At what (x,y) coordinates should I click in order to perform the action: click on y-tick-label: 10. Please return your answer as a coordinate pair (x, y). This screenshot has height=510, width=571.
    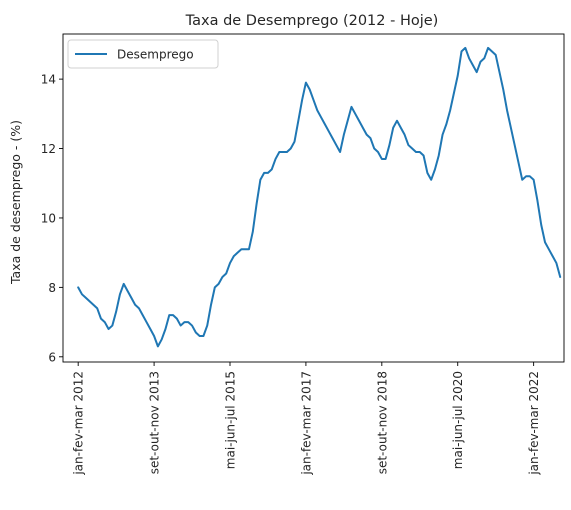
    Looking at the image, I should click on (48, 218).